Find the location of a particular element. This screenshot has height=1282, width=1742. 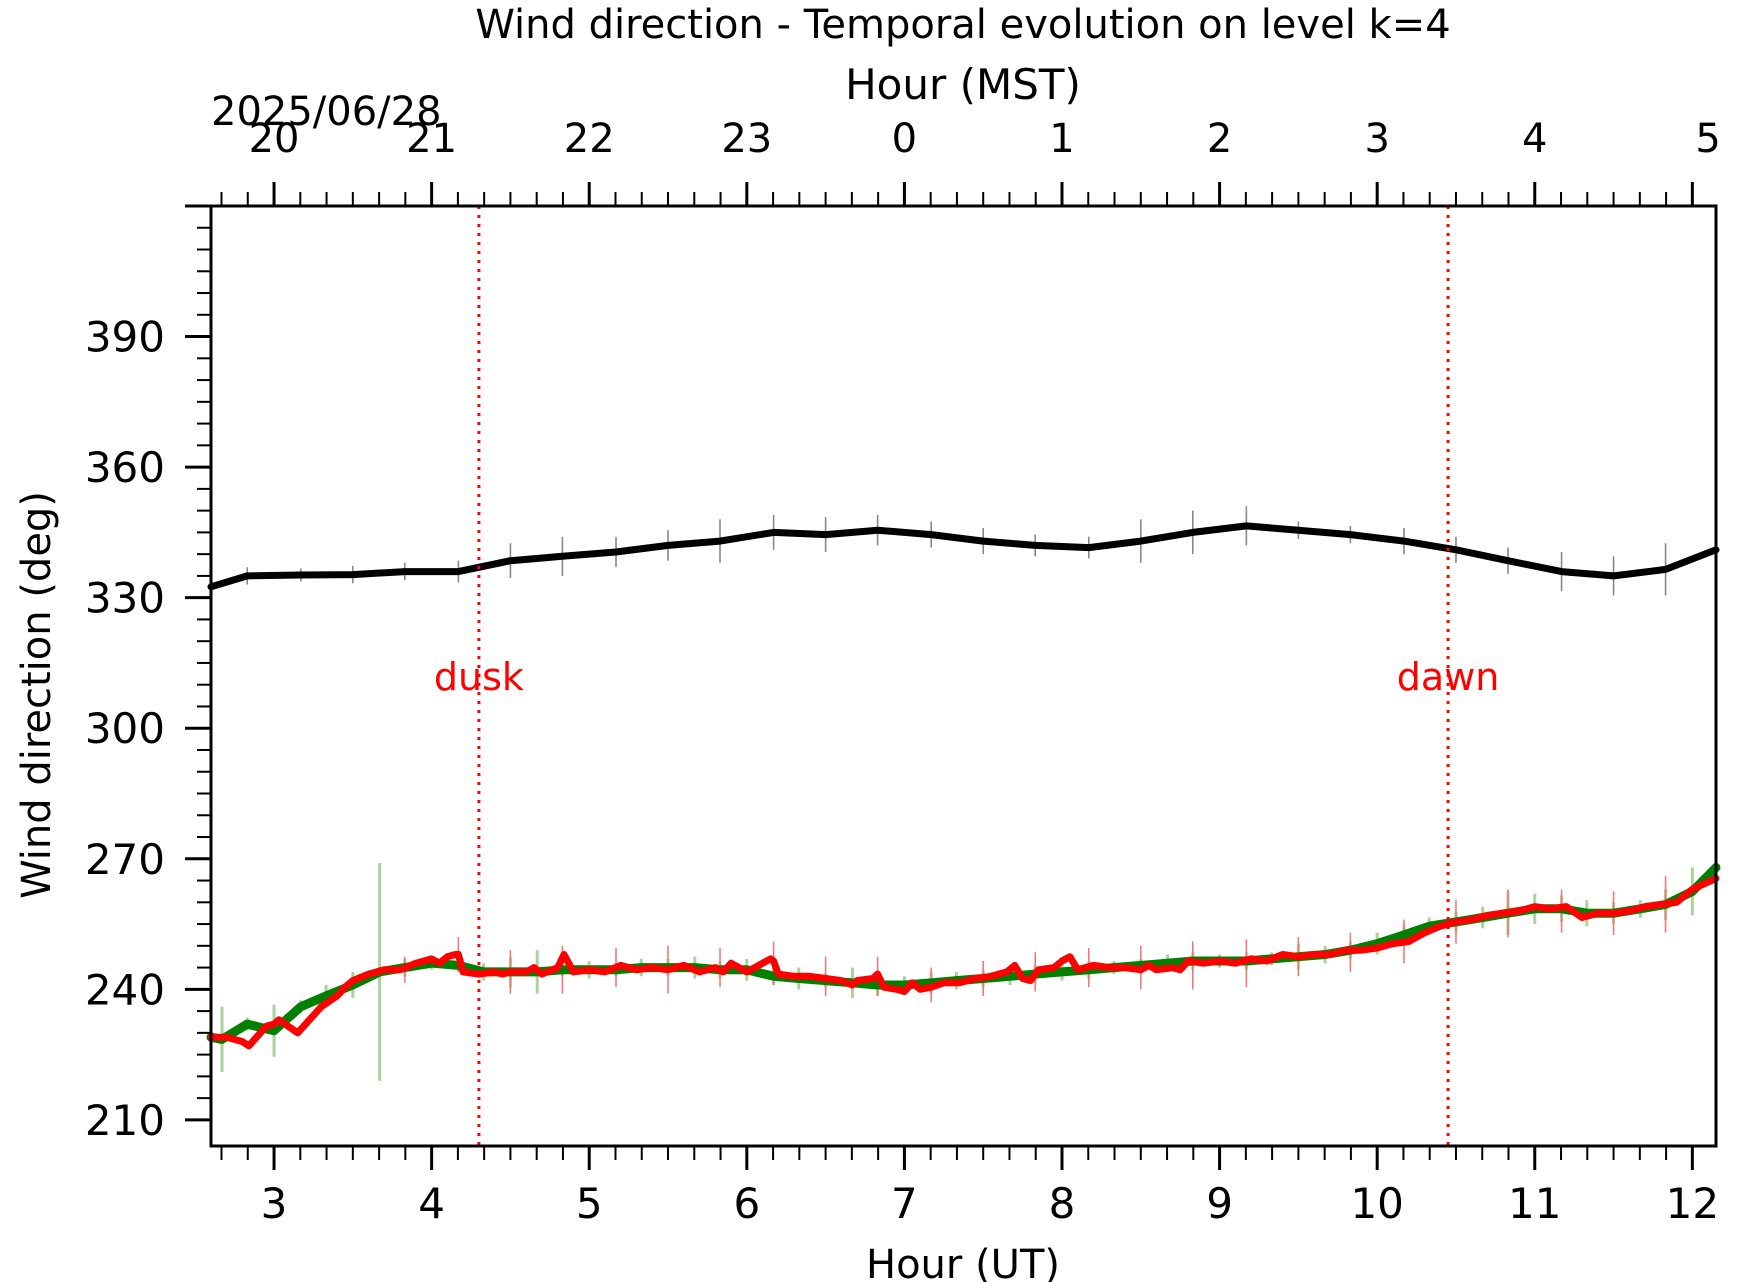

event-label-dusk: dusk is located at coordinates (479, 677).